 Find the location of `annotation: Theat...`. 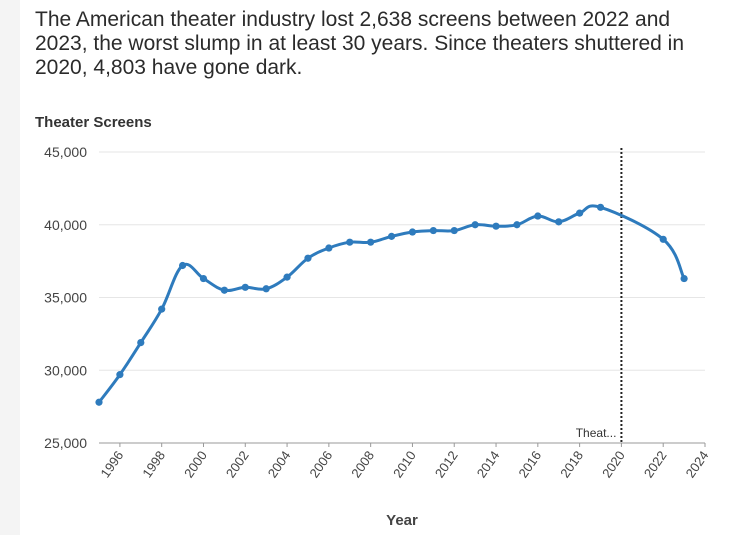

annotation: Theat... is located at coordinates (599, 295).